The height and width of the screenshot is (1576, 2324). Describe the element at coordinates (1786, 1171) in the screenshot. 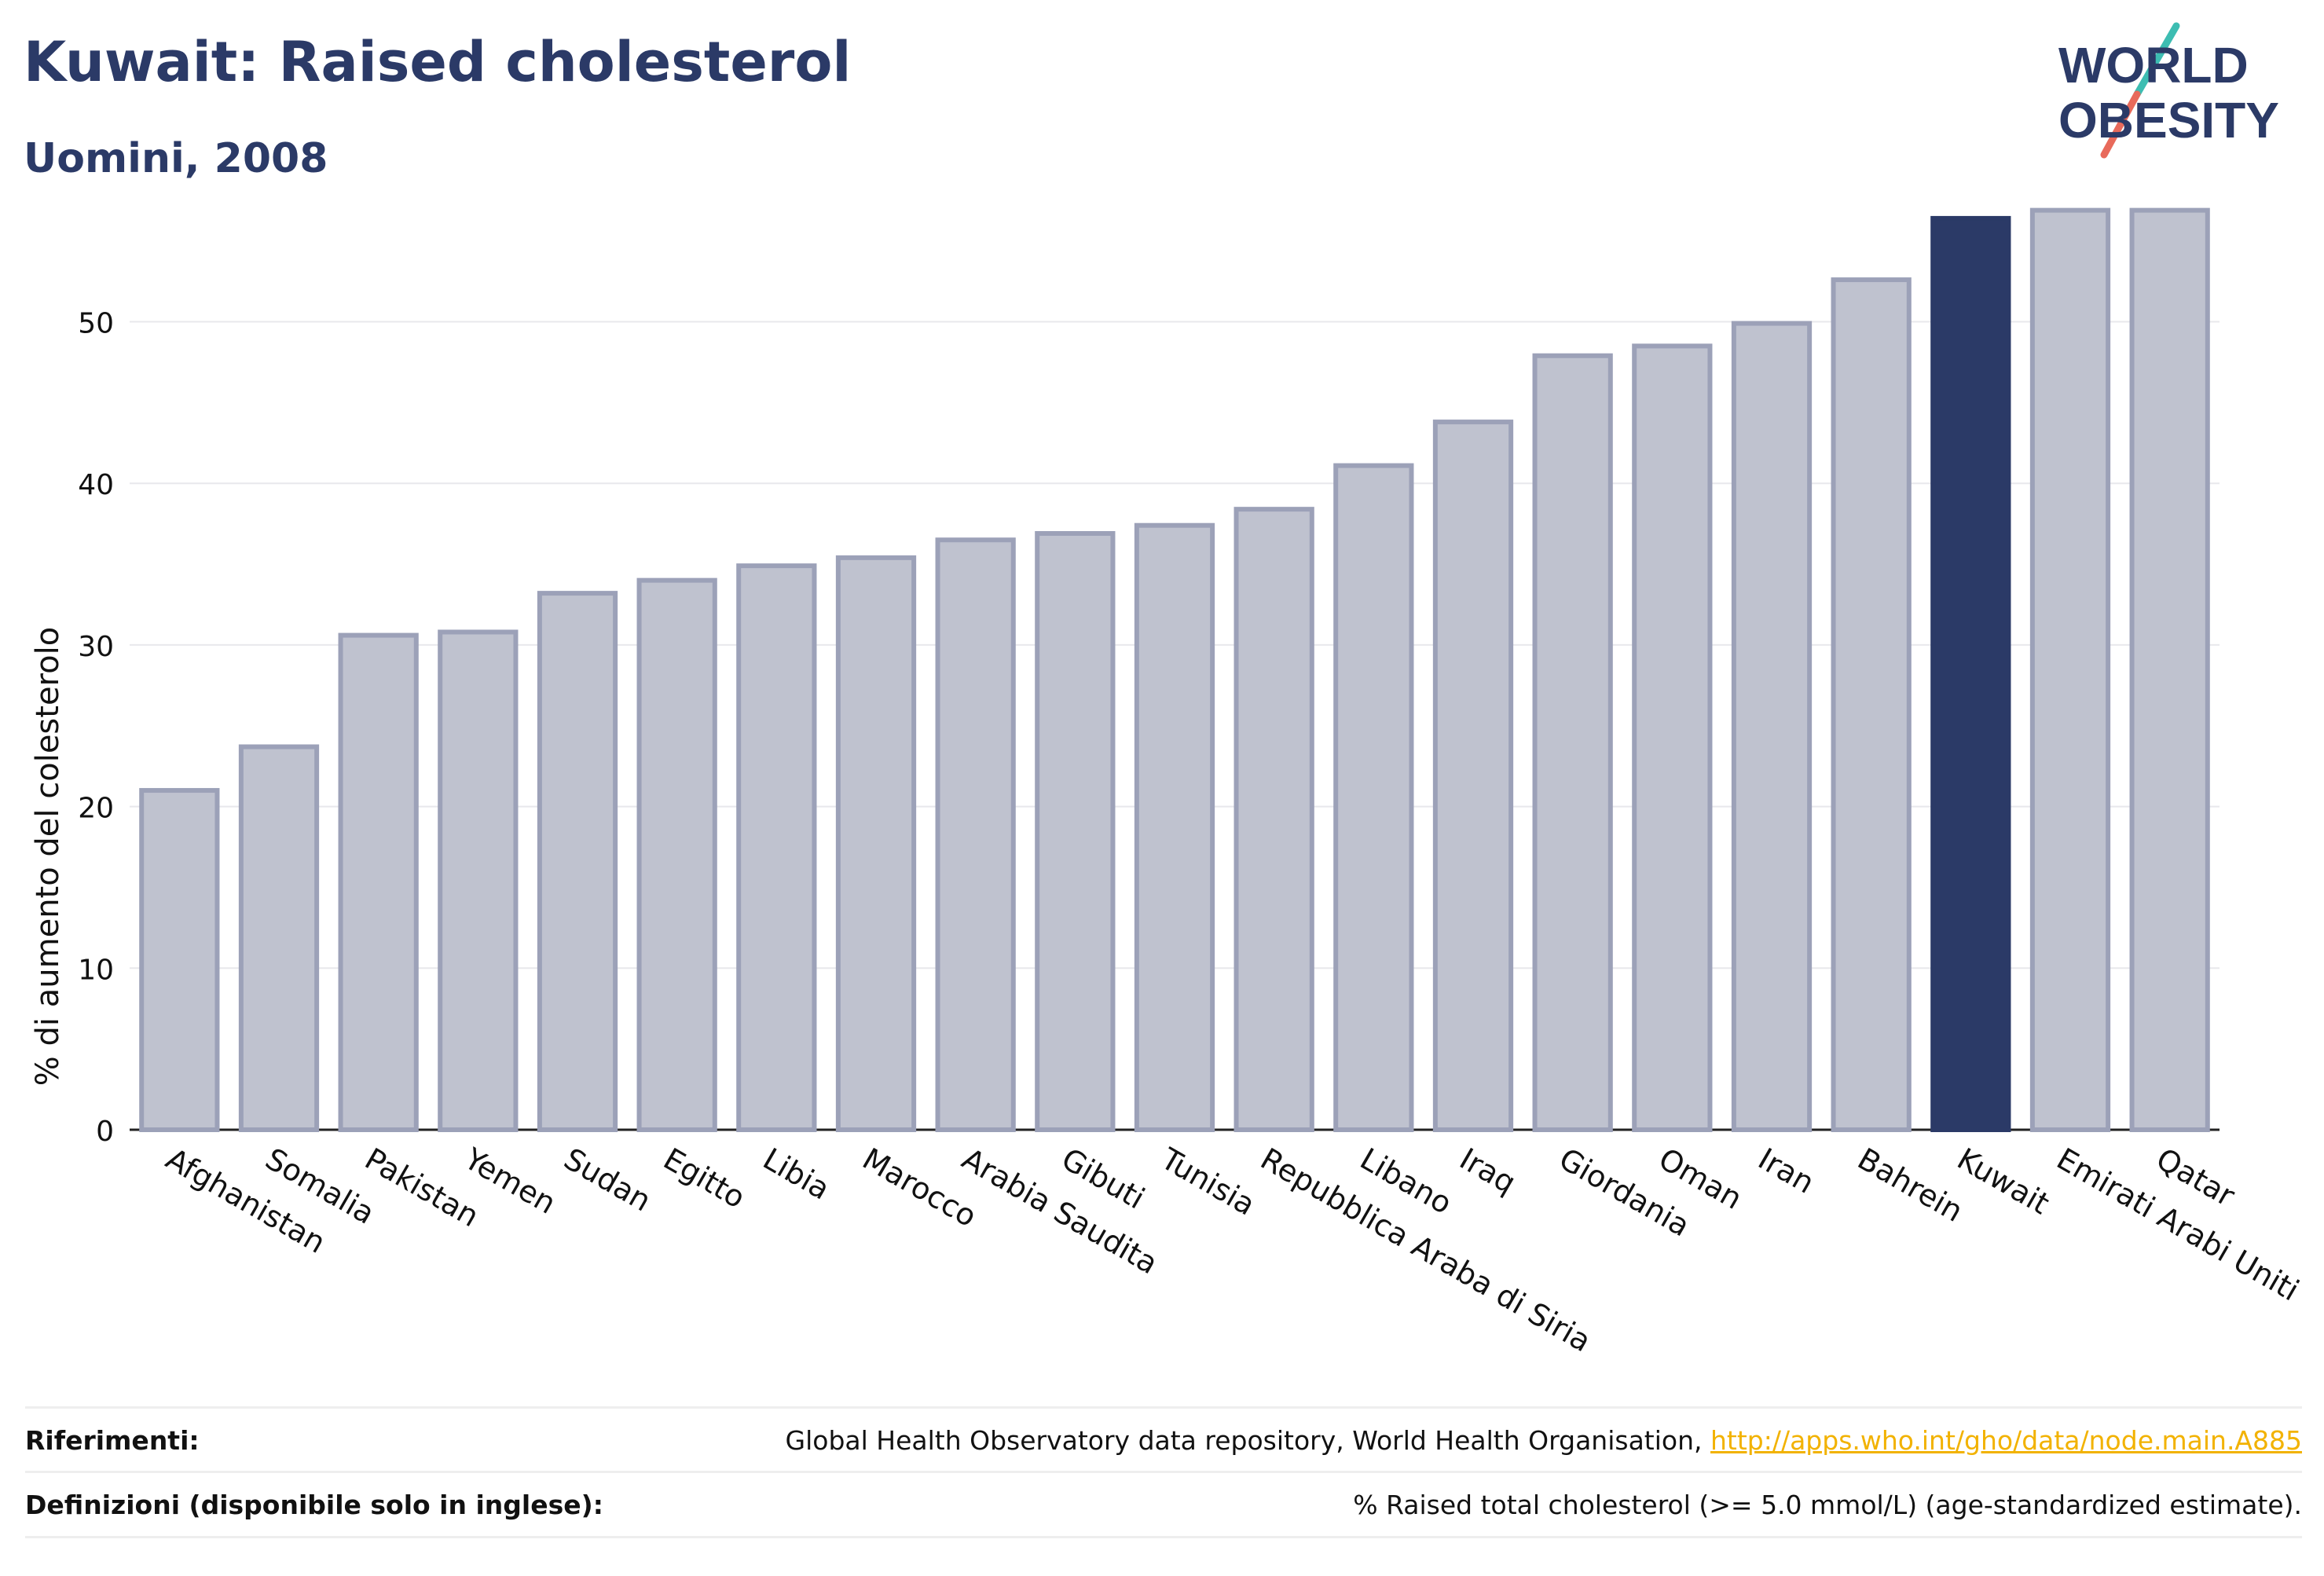

I see `x-tick-label: Iran` at that location.